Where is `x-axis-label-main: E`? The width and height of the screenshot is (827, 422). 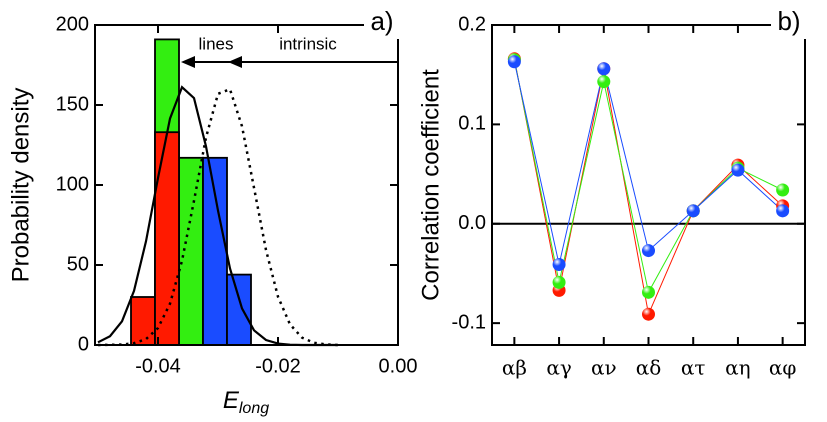 x-axis-label-main: E is located at coordinates (231, 400).